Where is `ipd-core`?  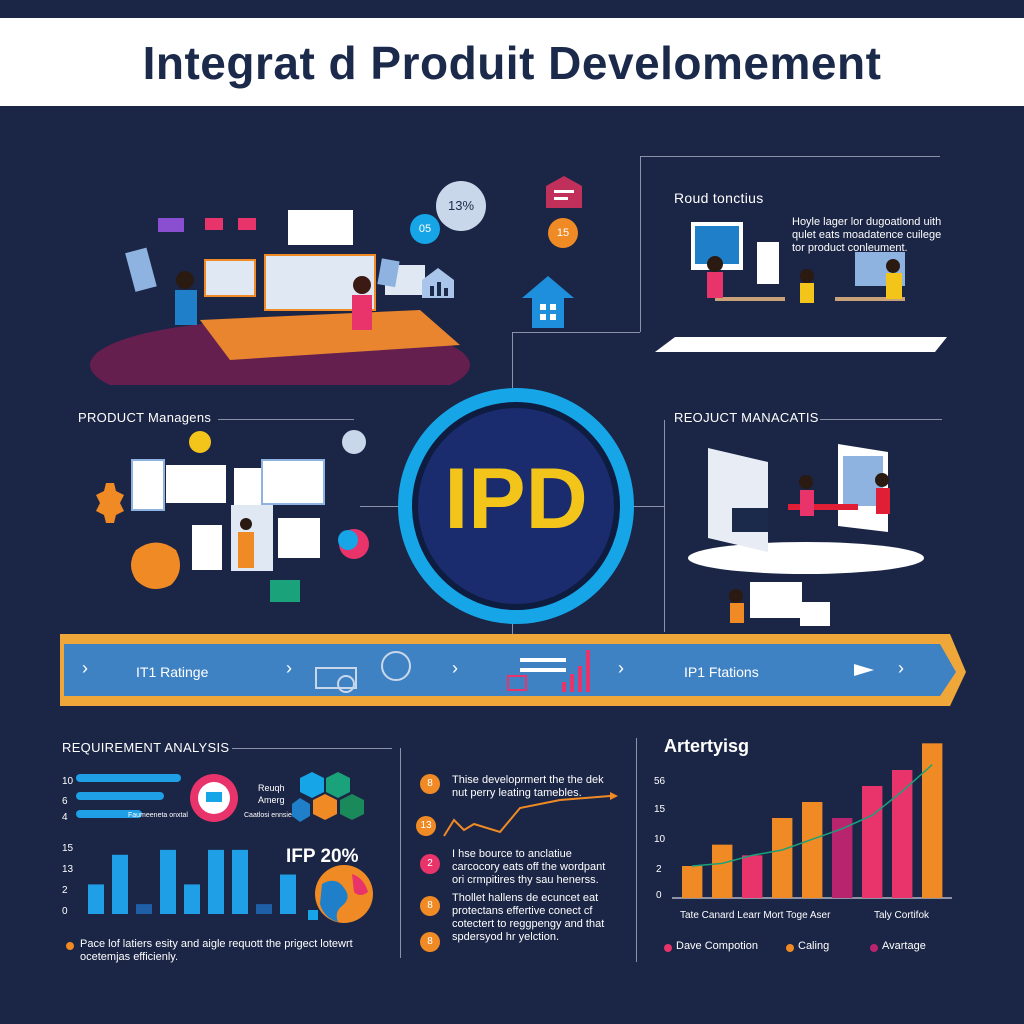 ipd-core is located at coordinates (516, 506).